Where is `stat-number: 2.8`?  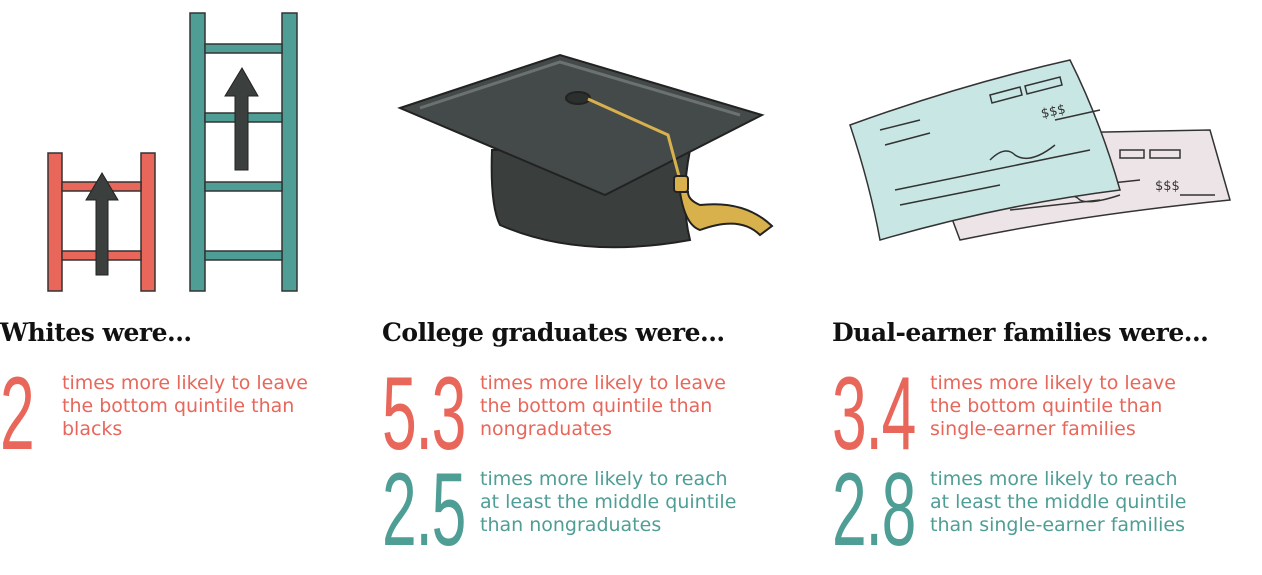 stat-number: 2.8 is located at coordinates (874, 510).